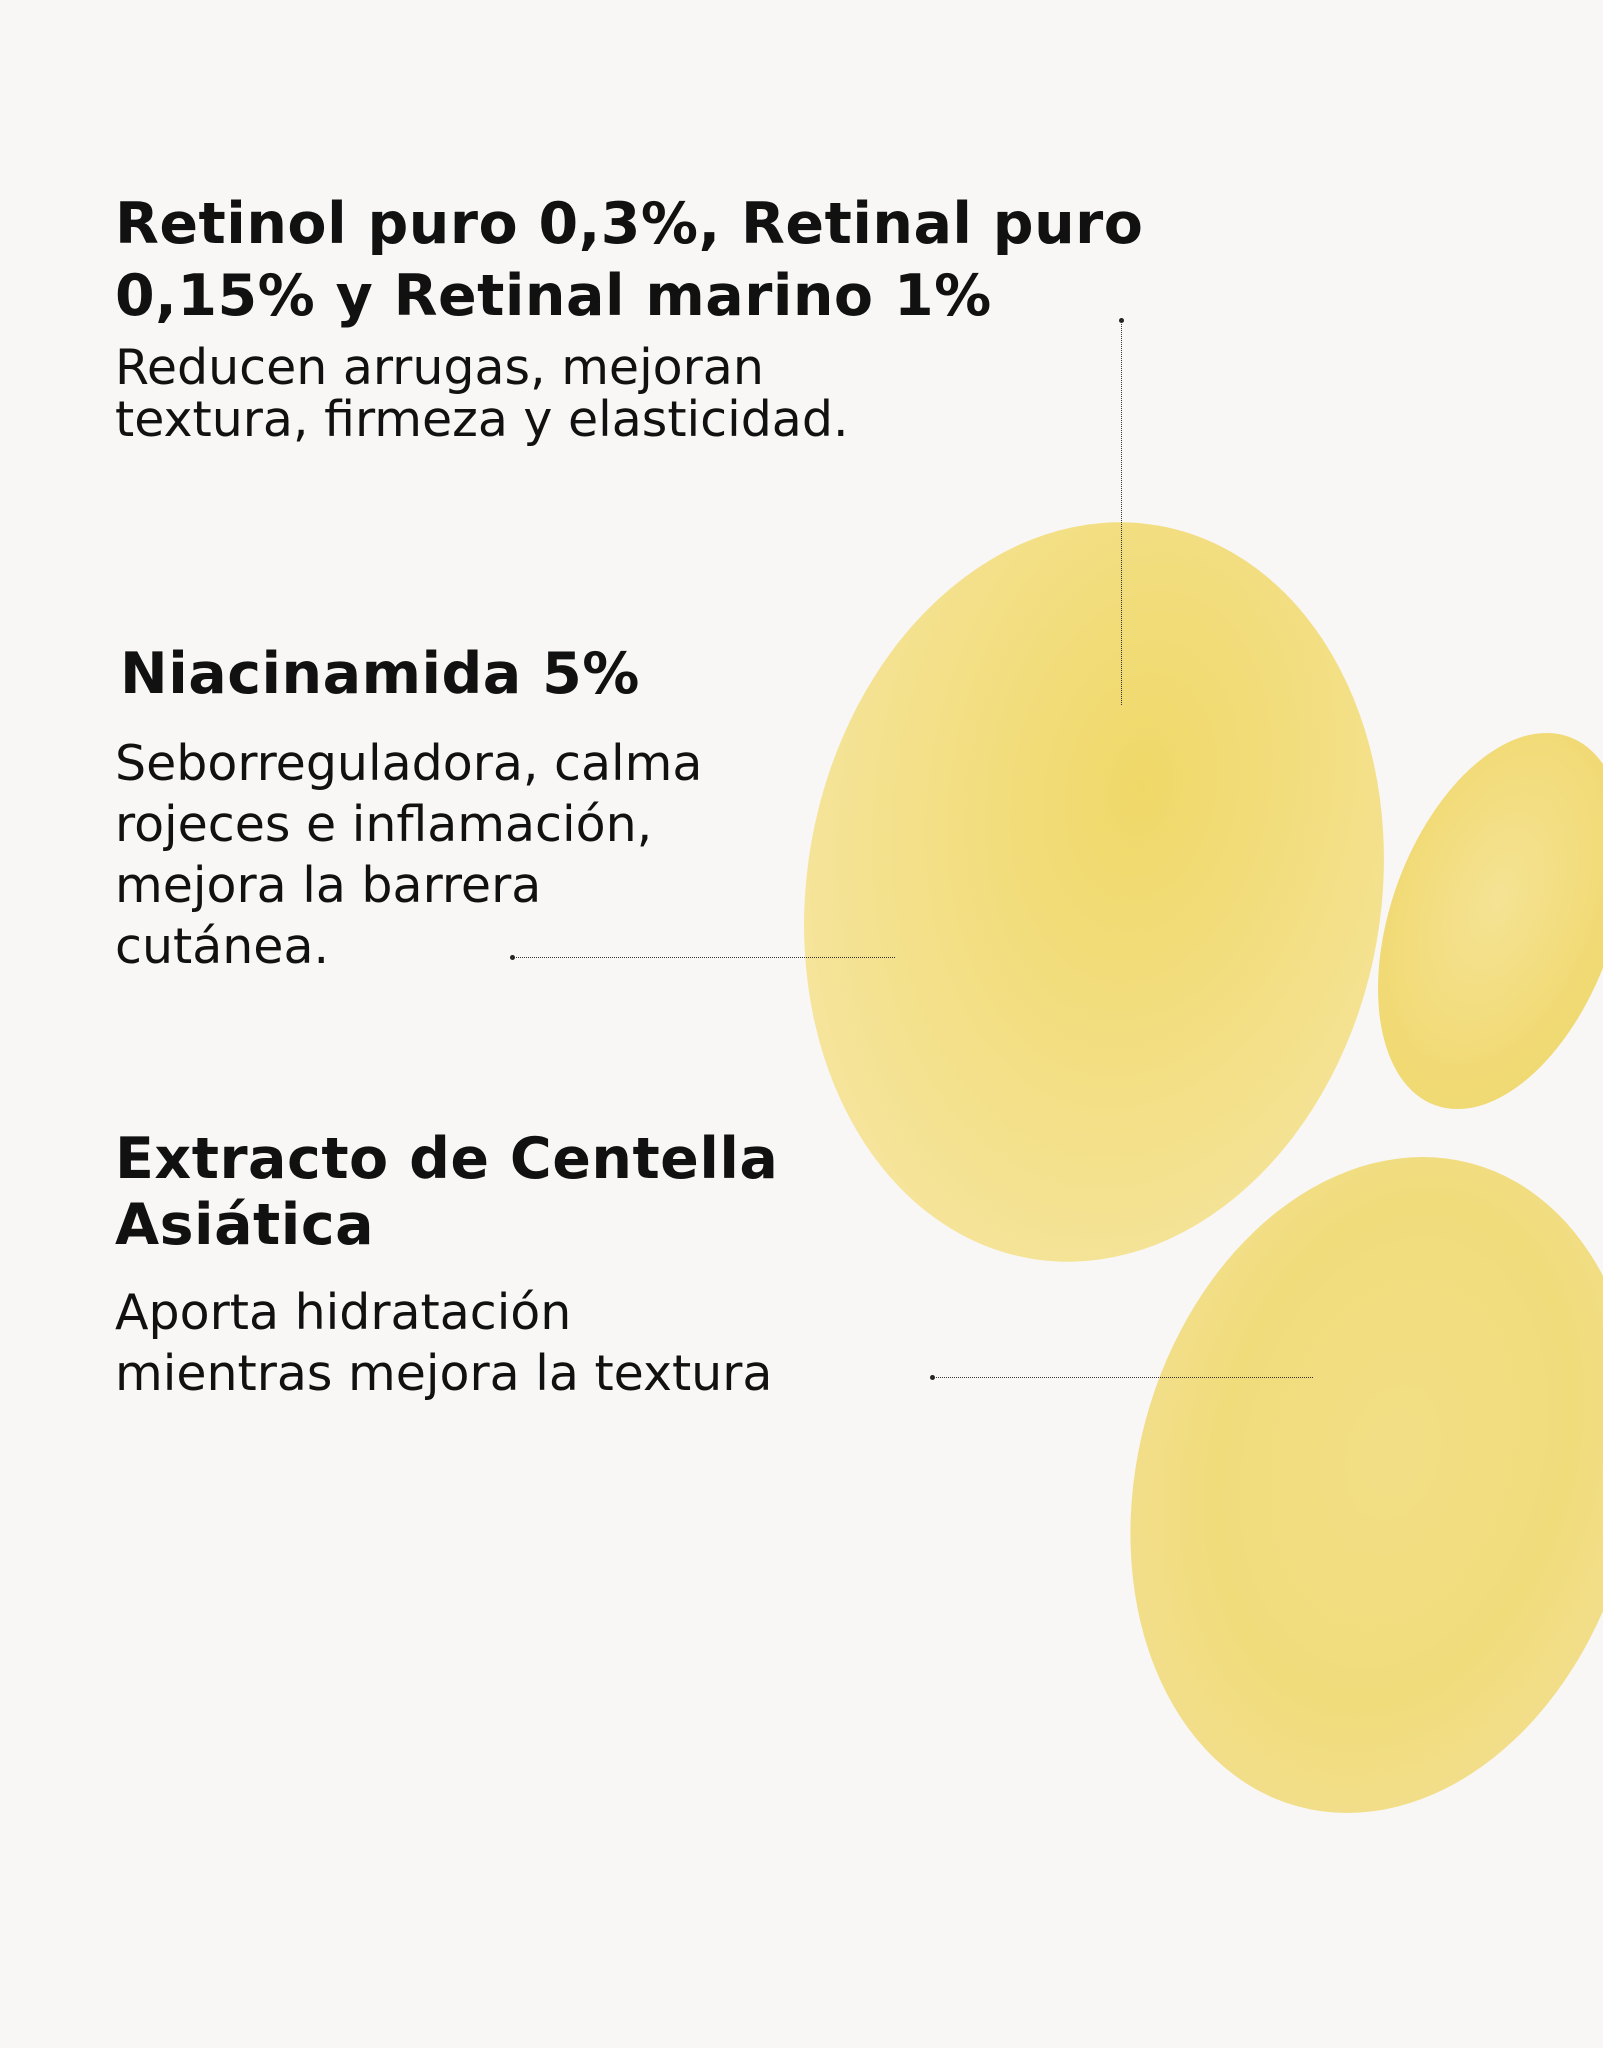 Image resolution: width=1603 pixels, height=2048 pixels. What do you see at coordinates (328, 885) in the screenshot?
I see `desc-line: mejora la barrera` at bounding box center [328, 885].